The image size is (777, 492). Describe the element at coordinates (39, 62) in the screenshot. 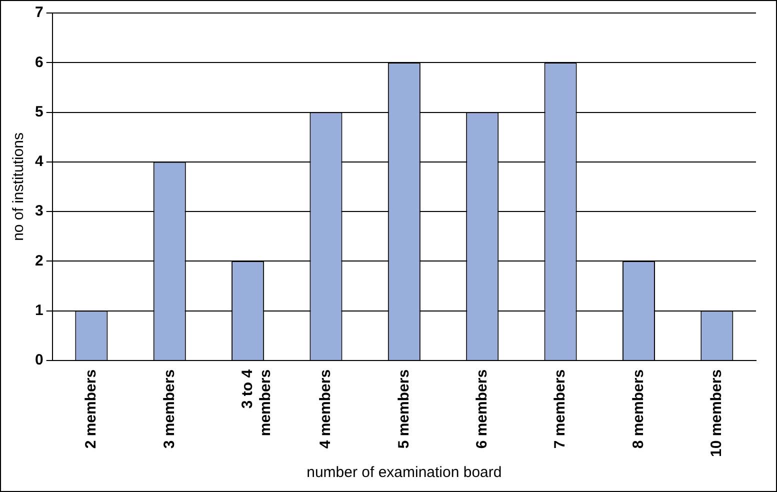

I see `y-tick-label: 6` at that location.